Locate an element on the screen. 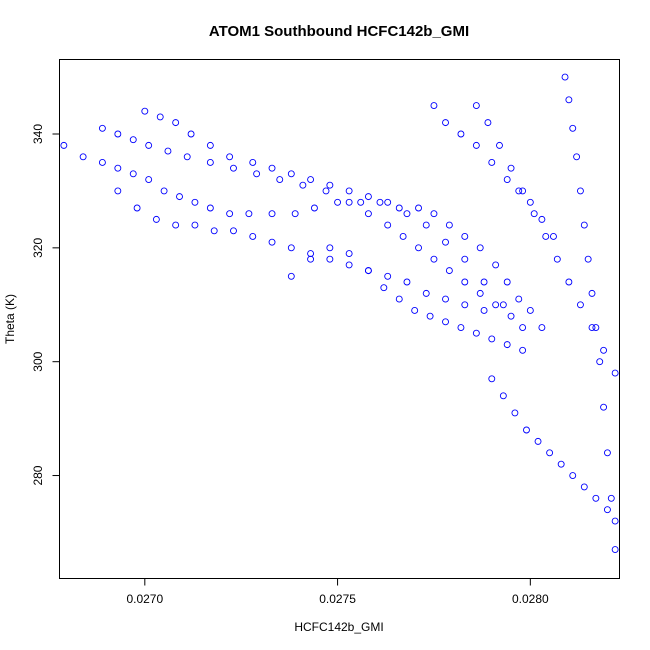 The image size is (650, 650). x-tick-label: 0.0275 is located at coordinates (337, 599).